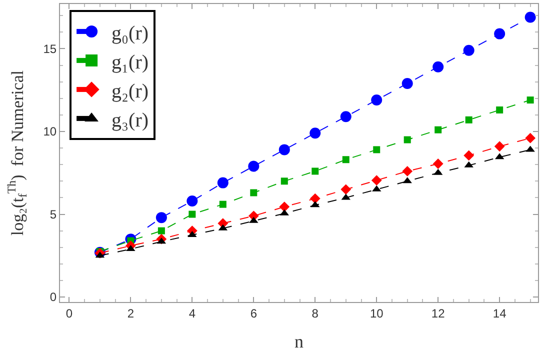 Image resolution: width=542 pixels, height=357 pixels. What do you see at coordinates (130, 120) in the screenshot?
I see `legend-label: g₃(r)` at bounding box center [130, 120].